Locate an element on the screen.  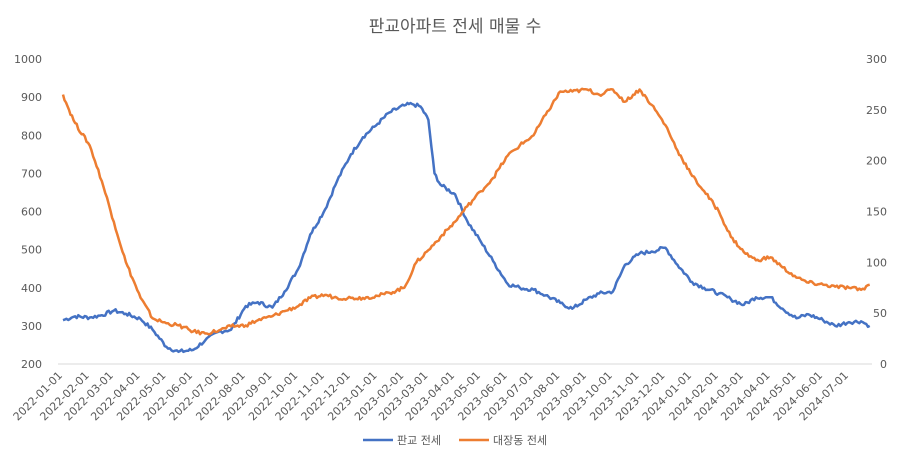
y-left-tick-label: 700 is located at coordinates (31, 173).